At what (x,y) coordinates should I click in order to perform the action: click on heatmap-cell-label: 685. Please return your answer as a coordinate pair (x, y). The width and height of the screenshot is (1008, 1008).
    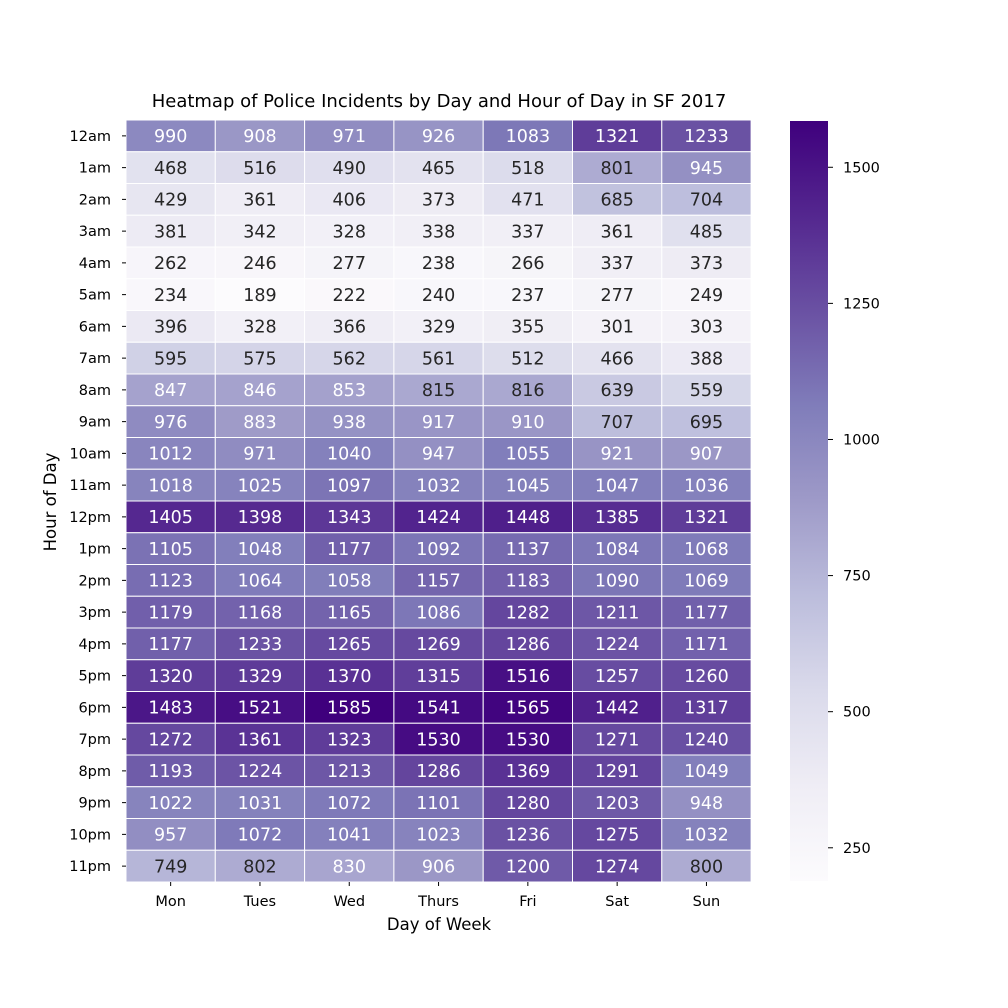
    Looking at the image, I should click on (616, 201).